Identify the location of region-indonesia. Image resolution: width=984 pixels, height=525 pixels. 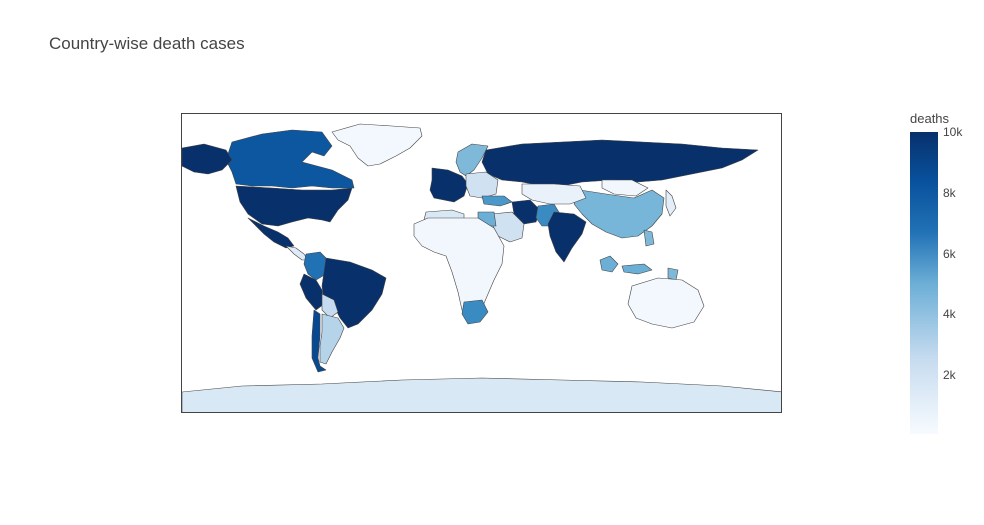
(626, 265).